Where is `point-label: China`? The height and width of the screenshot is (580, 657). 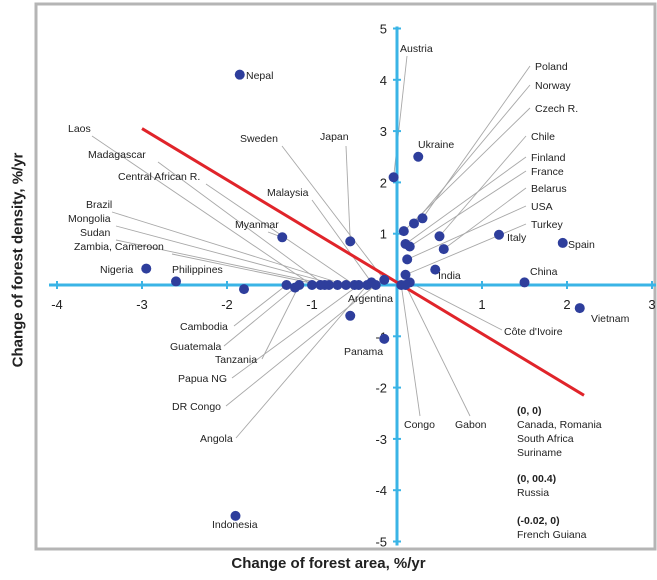
point-label: China is located at coordinates (544, 272).